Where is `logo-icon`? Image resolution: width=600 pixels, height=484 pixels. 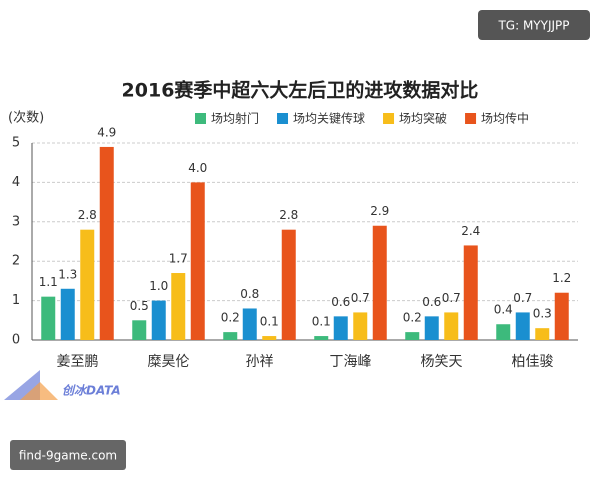
logo-icon is located at coordinates (39, 391).